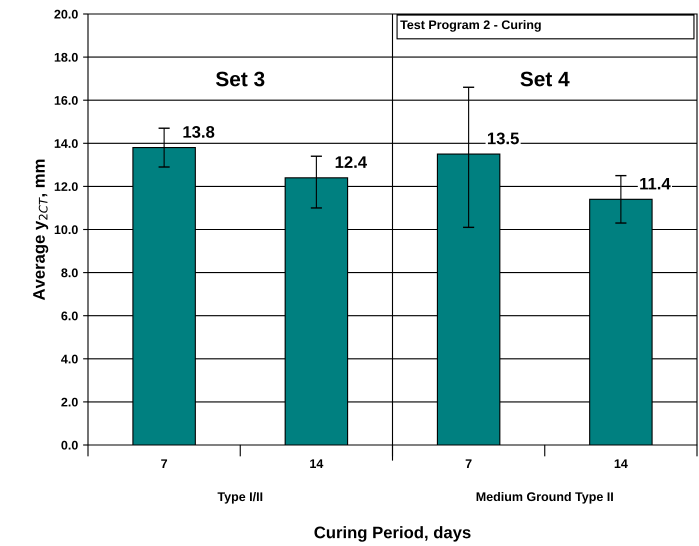 Image resolution: width=699 pixels, height=546 pixels. Describe the element at coordinates (69, 316) in the screenshot. I see `y-tick-label: 6.0` at that location.